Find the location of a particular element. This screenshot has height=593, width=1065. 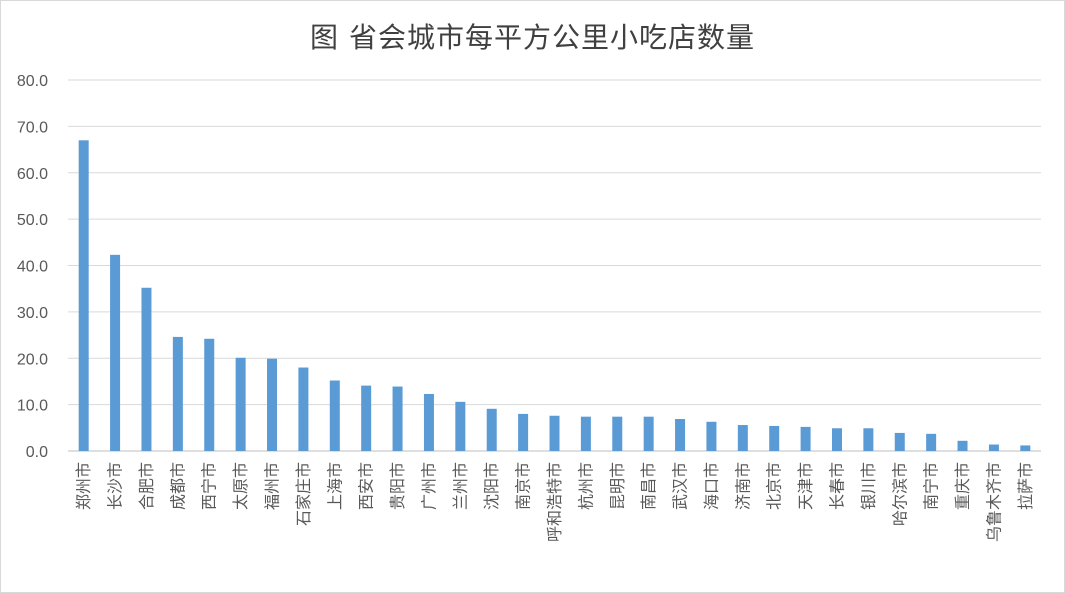

x-tick-label: 济南市 is located at coordinates (742, 486).